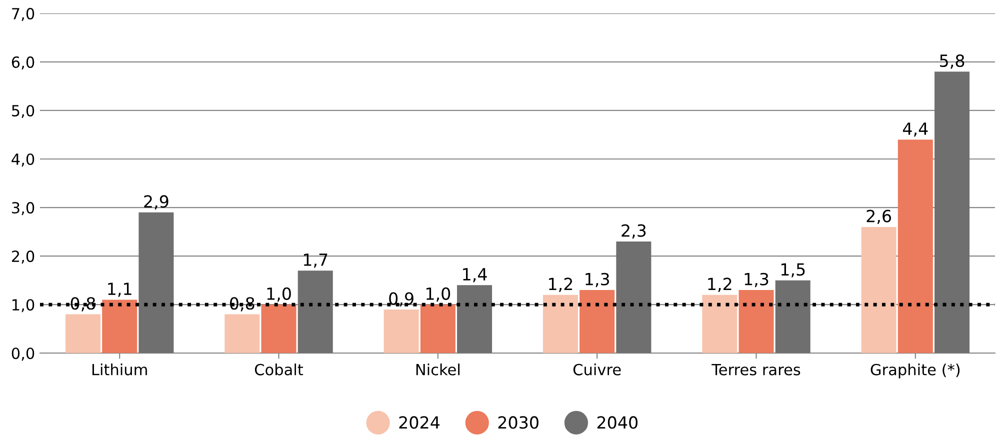 The image size is (1000, 447). What do you see at coordinates (23, 63) in the screenshot?
I see `y-tick-label: 6,0` at bounding box center [23, 63].